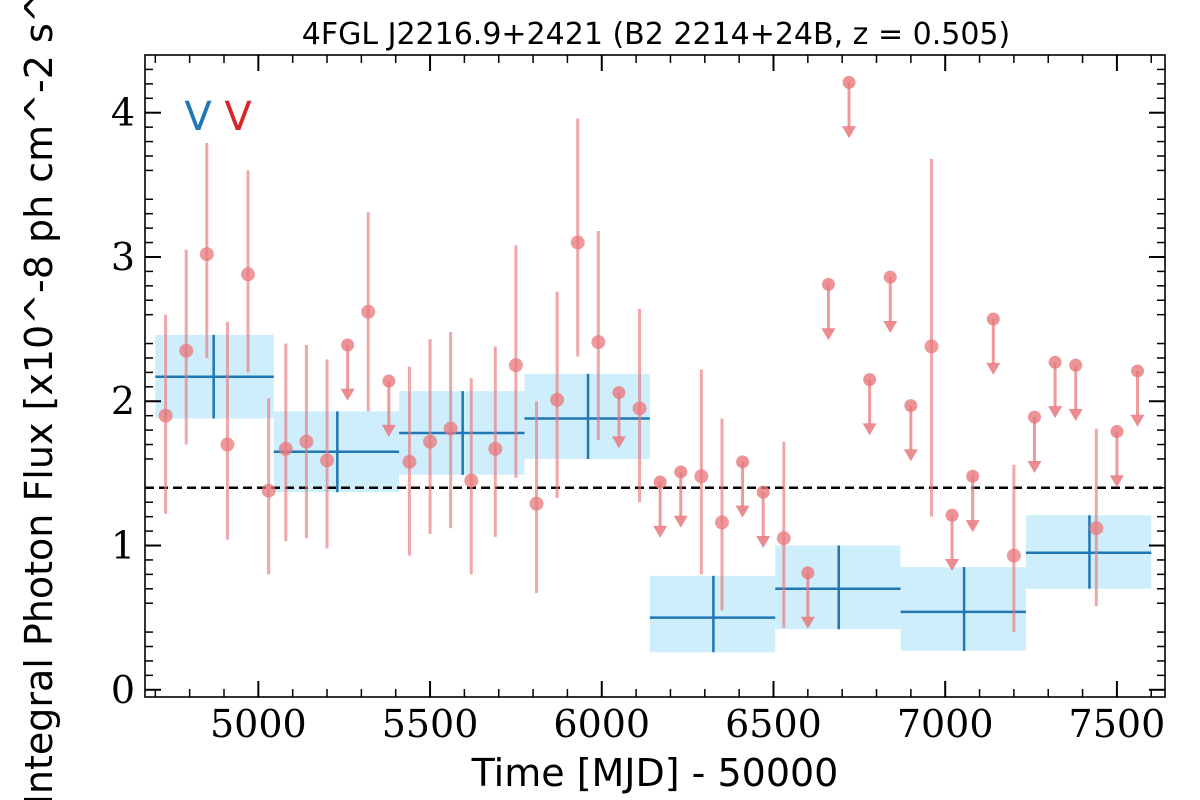 Image resolution: width=1200 pixels, height=800 pixels. Describe the element at coordinates (773, 724) in the screenshot. I see `x-tick-label-3: 6500` at that location.